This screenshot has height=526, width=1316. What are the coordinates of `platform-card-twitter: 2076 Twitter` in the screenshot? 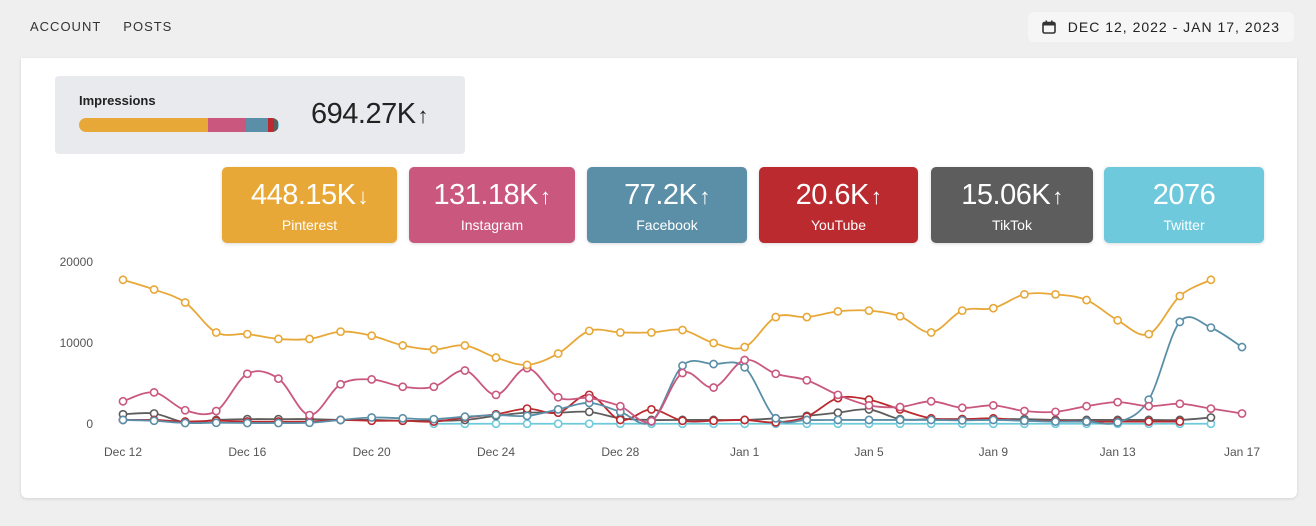 It's located at (1184, 205).